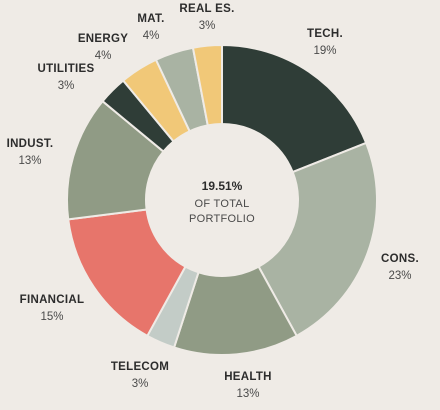  I want to click on slice-label-name: FINANCIAL, so click(52, 300).